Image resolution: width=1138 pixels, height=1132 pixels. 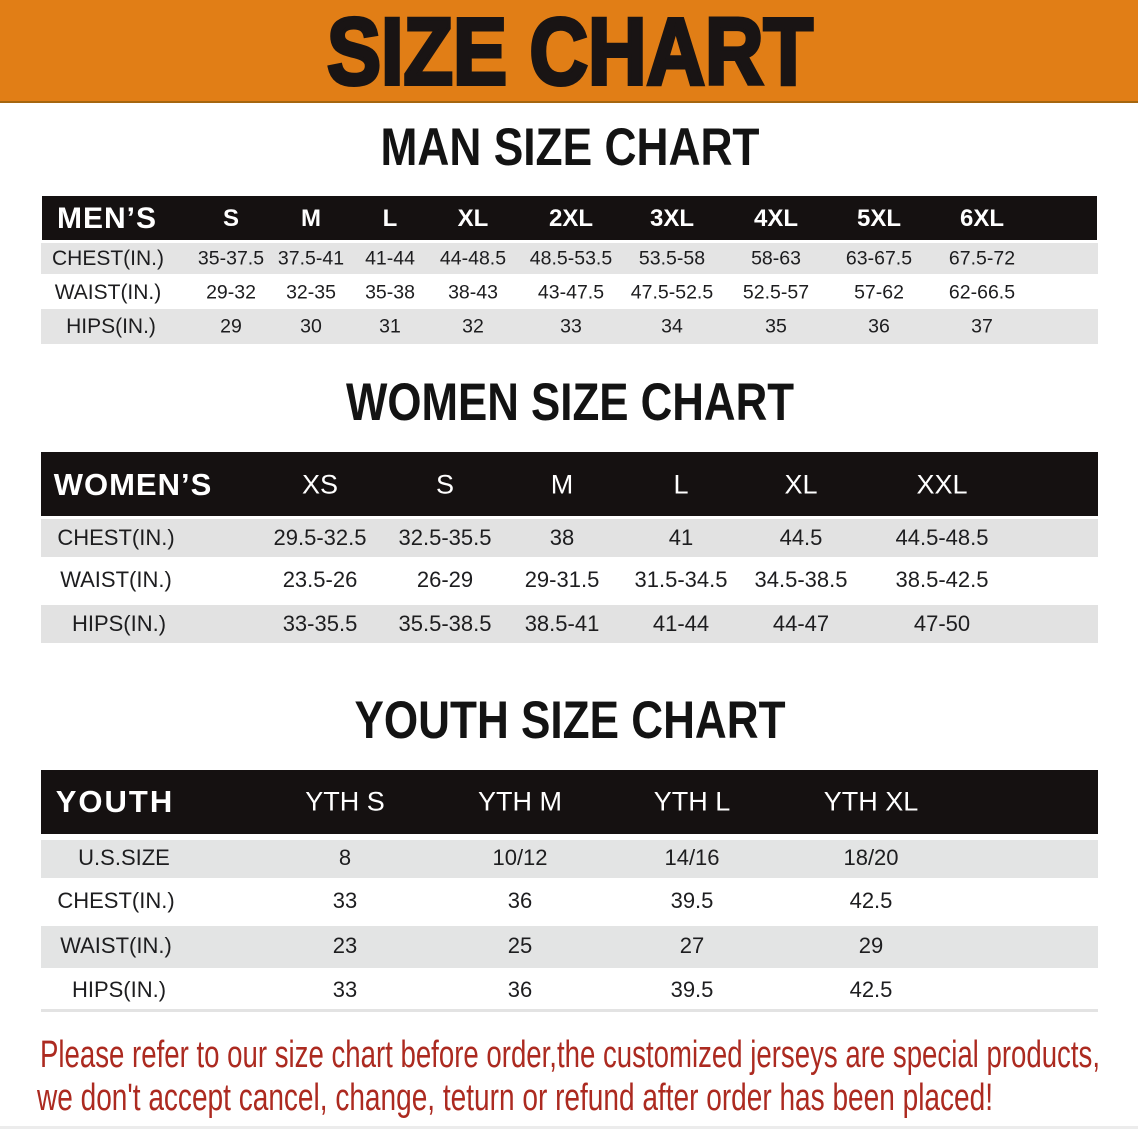 I want to click on svg-text: WOMEN SIZE CHART, so click(x=570, y=402).